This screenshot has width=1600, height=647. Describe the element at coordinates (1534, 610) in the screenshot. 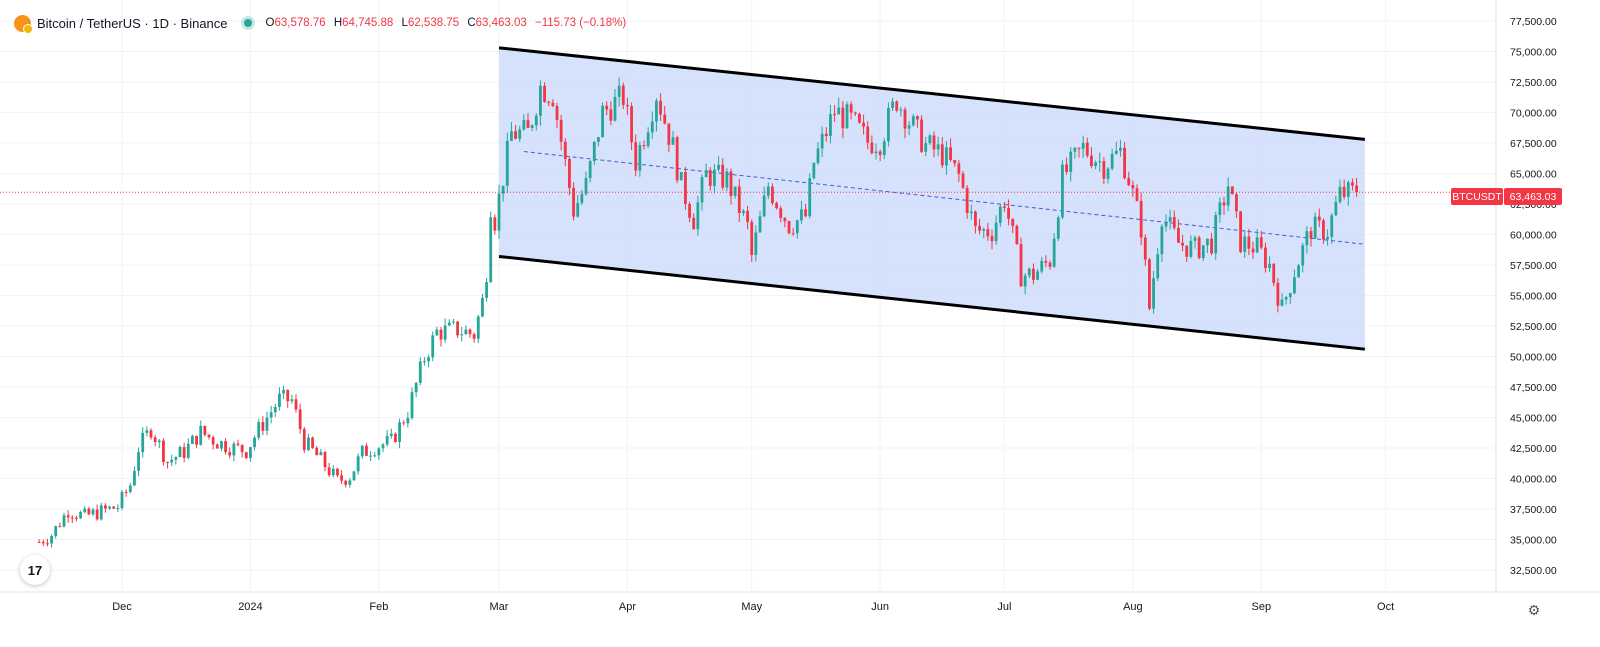

I see `gear-icon: ⚙` at that location.